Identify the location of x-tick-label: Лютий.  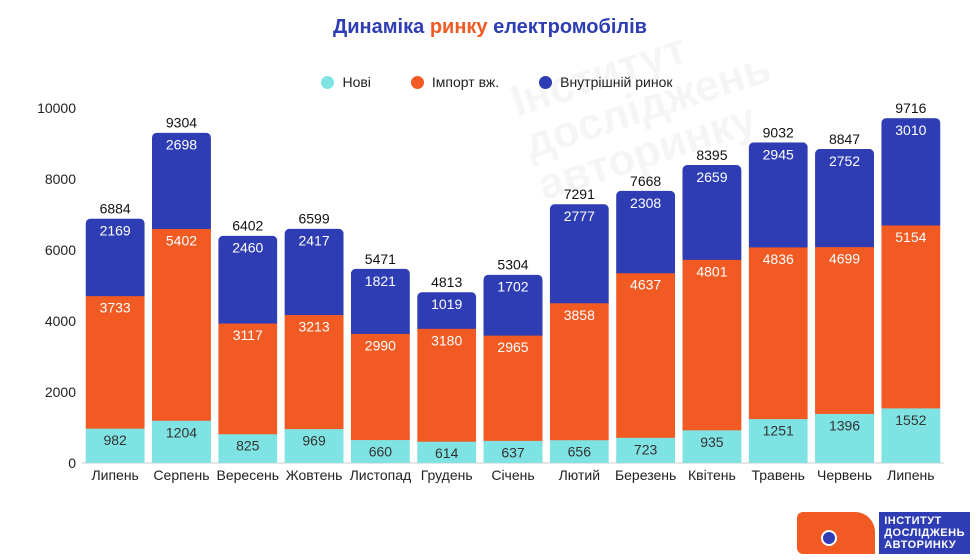
(579, 475).